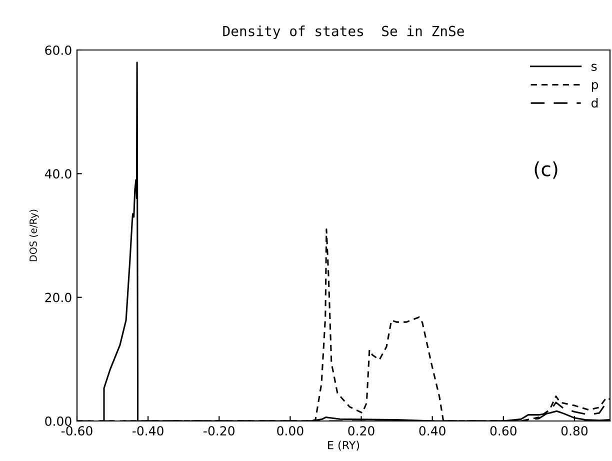 This screenshot has height=461, width=612. Describe the element at coordinates (595, 103) in the screenshot. I see `legend-label: d` at that location.